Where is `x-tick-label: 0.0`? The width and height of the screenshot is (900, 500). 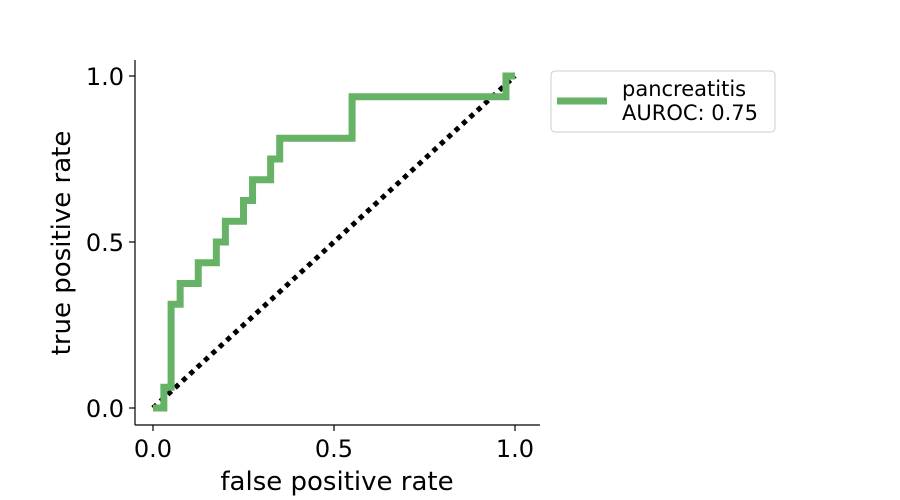 x-tick-label: 0.0 is located at coordinates (153, 449).